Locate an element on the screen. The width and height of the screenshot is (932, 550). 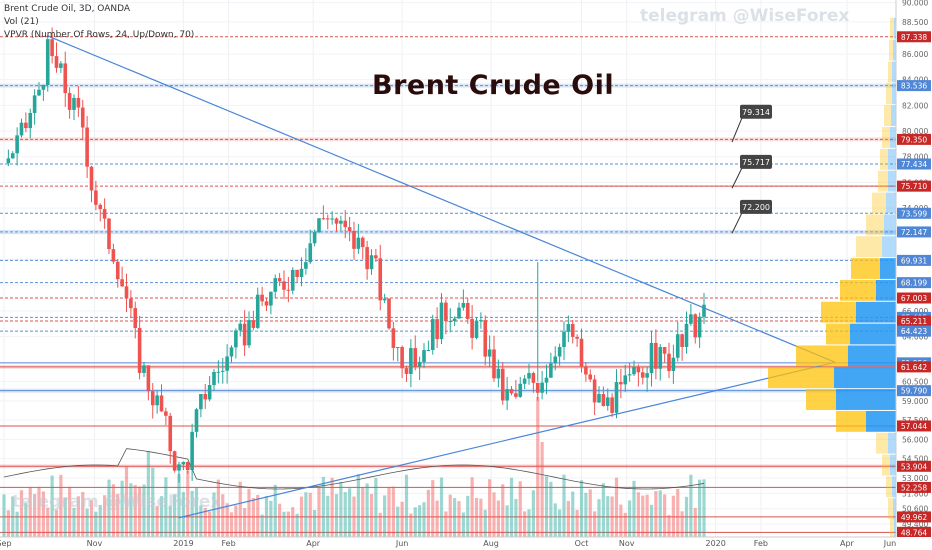
y-tick-label: 66.000 is located at coordinates (915, 311).